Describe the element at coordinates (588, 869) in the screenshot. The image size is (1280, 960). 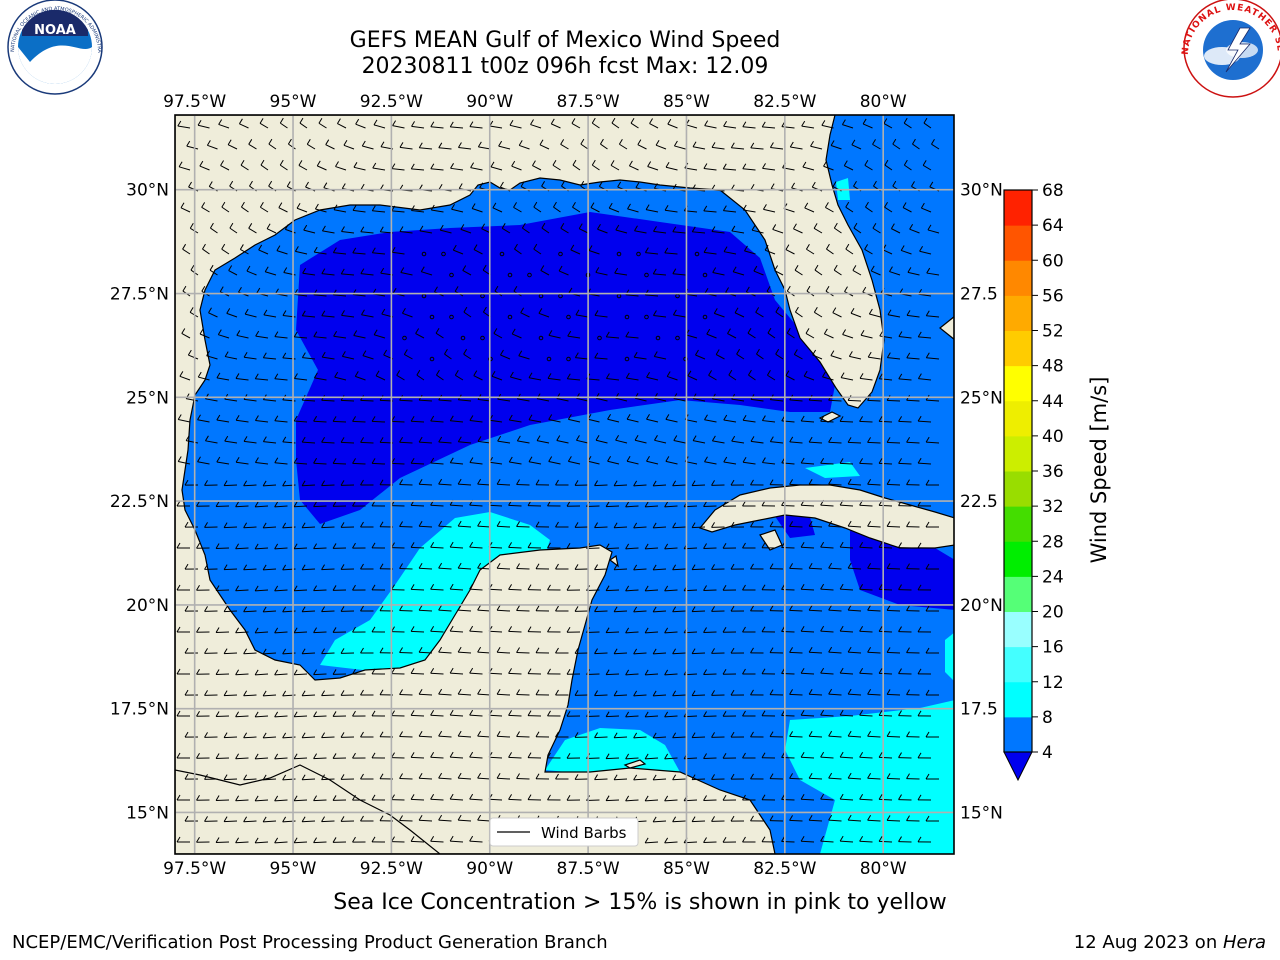
I see `lon-tick-label-bottom: 87.5°W` at that location.